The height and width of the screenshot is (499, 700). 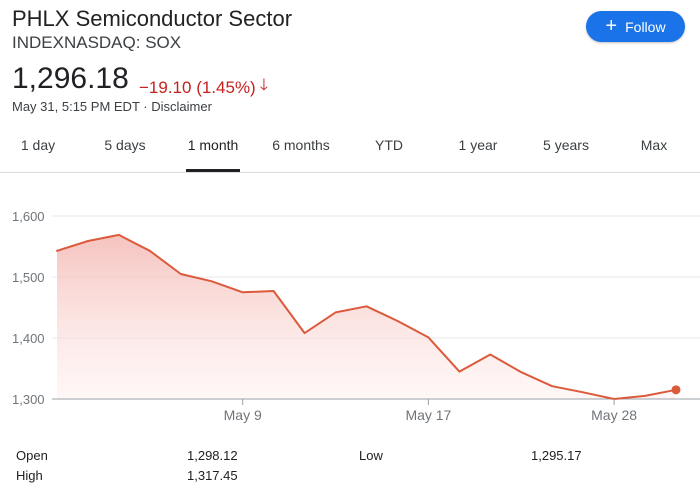 I want to click on y-tick-label: 1,400, so click(x=28, y=338).